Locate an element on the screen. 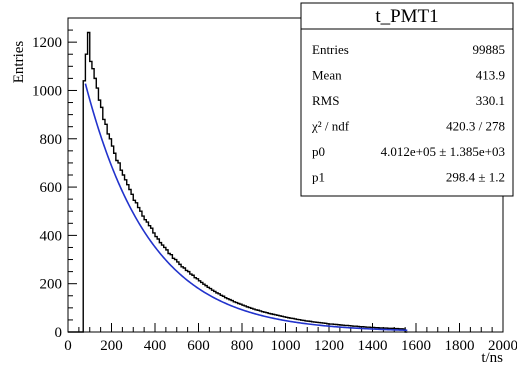 The image size is (517, 371). stats-row-label: p1 is located at coordinates (318, 177).